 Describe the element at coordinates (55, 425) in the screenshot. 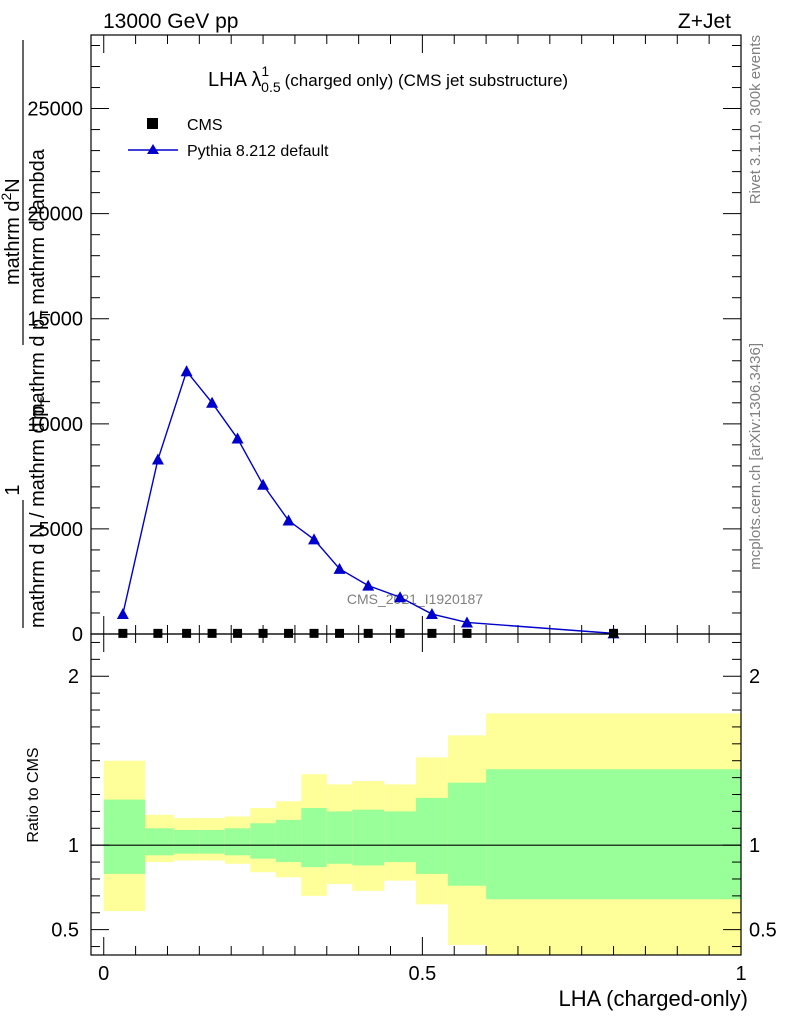

I see `main-y-tick-label: 10000` at that location.